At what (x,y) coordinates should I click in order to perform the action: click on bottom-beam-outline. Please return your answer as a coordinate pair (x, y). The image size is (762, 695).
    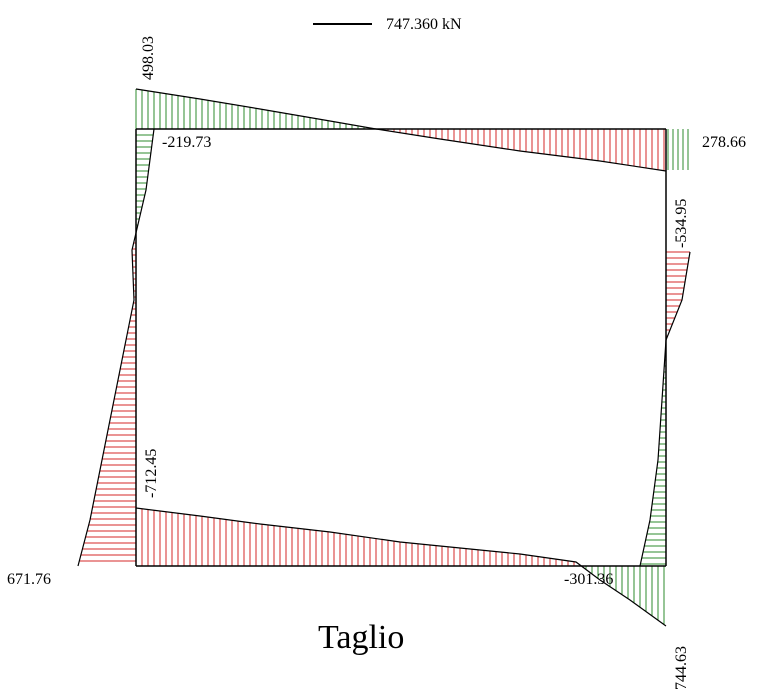
    Looking at the image, I should click on (401, 567).